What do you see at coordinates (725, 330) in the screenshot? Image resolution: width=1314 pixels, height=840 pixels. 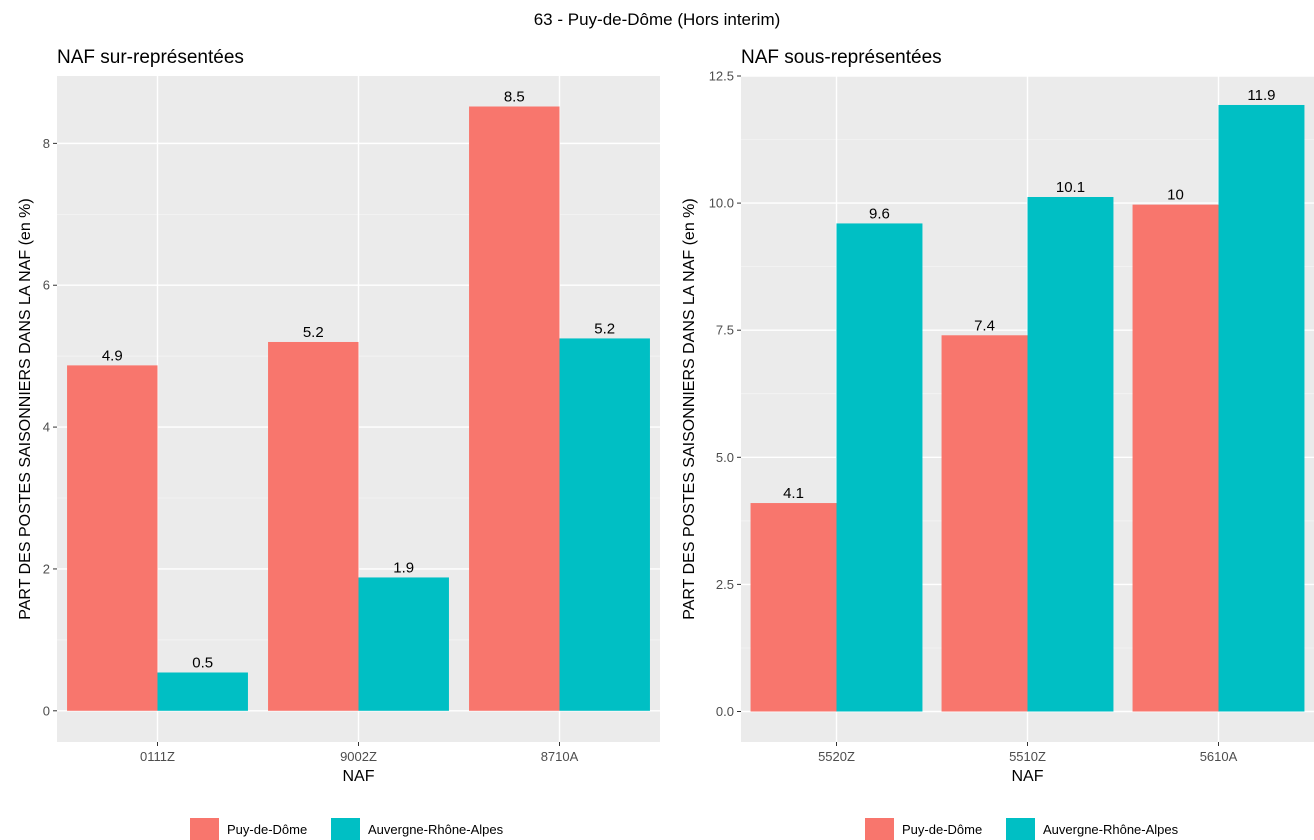 I see `y-tick-label: 7.5` at bounding box center [725, 330].